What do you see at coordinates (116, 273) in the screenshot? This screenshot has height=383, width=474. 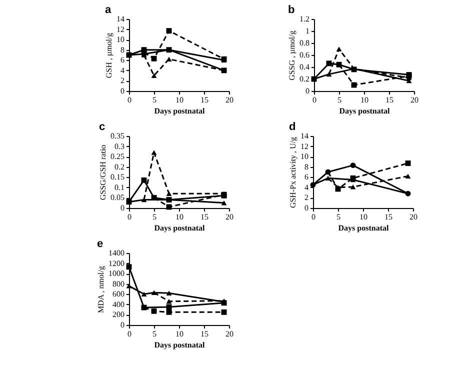 I see `y-tick-label: 1000` at bounding box center [116, 273].